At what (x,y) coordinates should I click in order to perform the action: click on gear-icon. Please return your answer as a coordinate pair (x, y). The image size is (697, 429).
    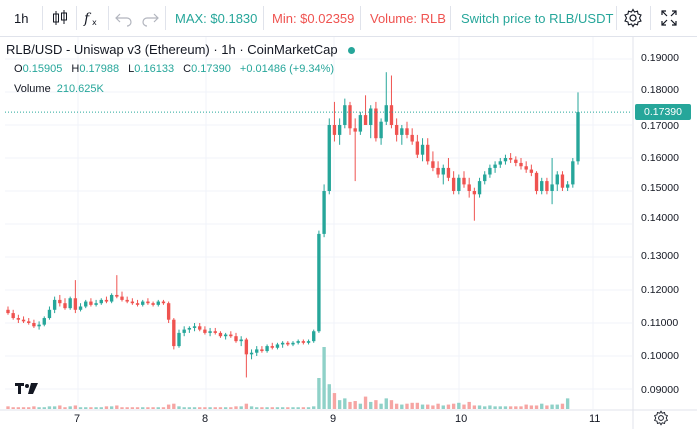
    Looking at the image, I should click on (633, 18).